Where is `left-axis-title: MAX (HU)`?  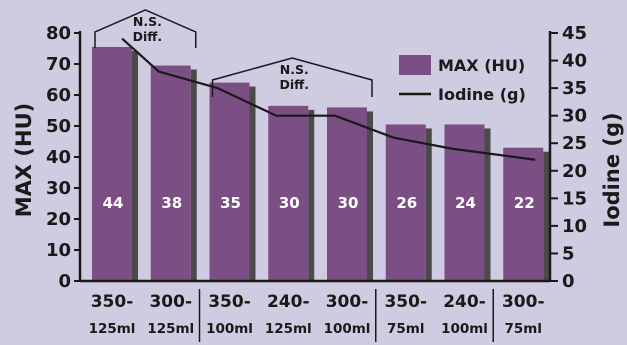
left-axis-title: MAX (HU) is located at coordinates (24, 160).